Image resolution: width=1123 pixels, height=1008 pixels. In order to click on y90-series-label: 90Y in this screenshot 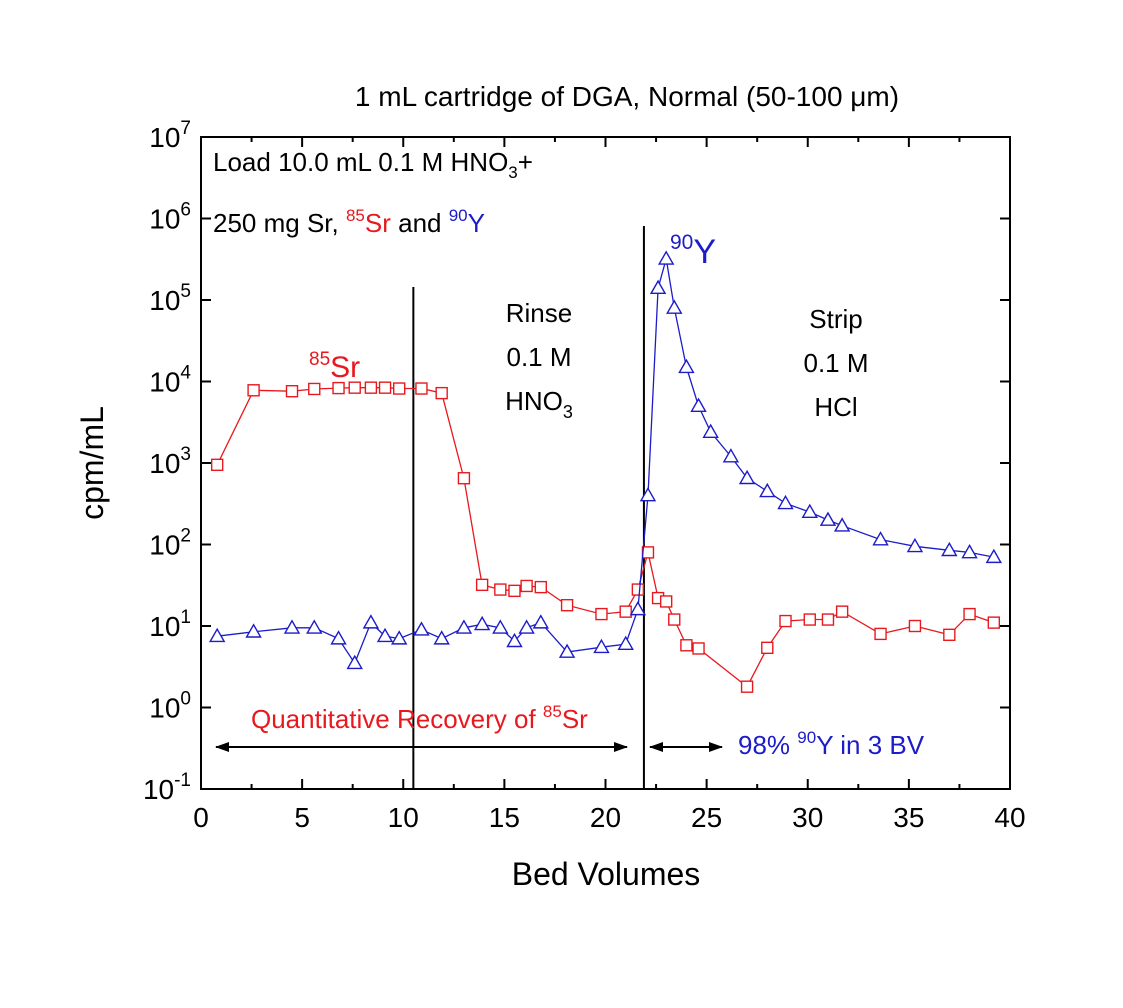, I will do `click(693, 251)`.